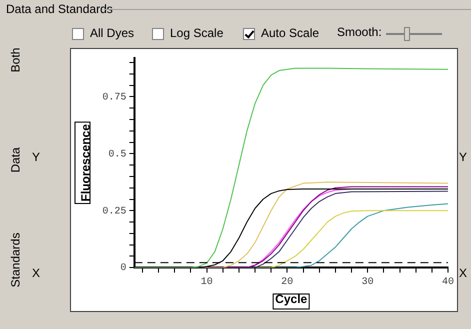 Image resolution: width=471 pixels, height=329 pixels. What do you see at coordinates (197, 33) in the screenshot?
I see `text: Log Scale` at bounding box center [197, 33].